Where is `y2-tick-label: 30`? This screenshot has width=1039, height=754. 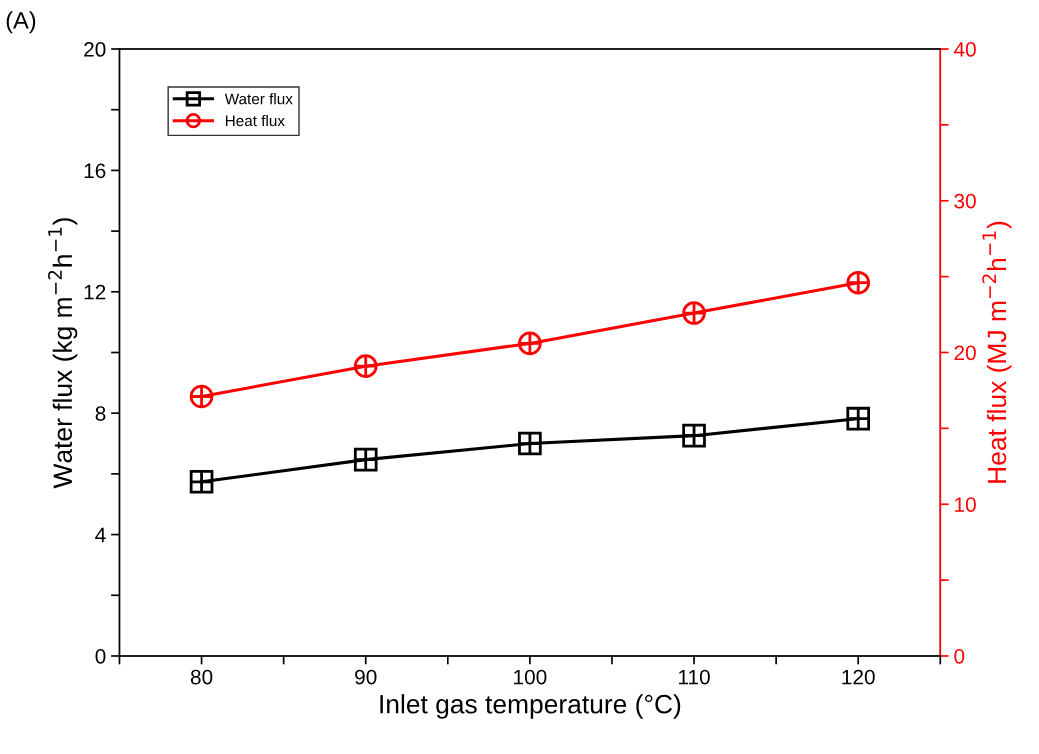
y2-tick-label: 30 is located at coordinates (965, 201).